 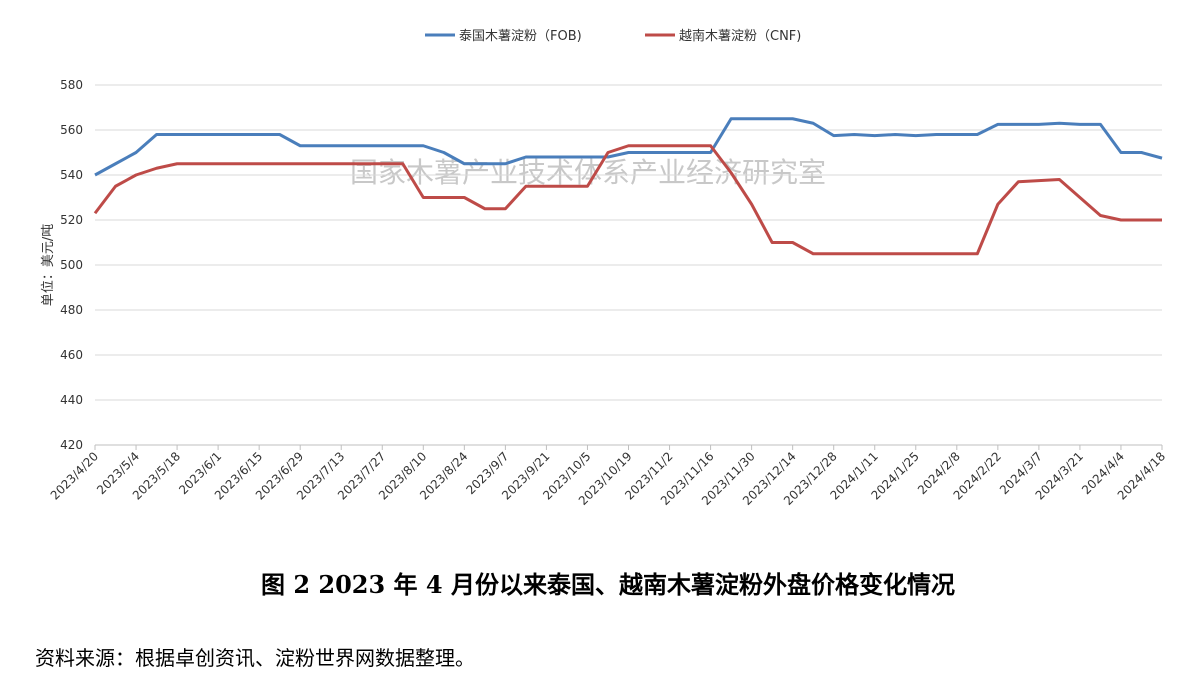 What do you see at coordinates (71, 175) in the screenshot?
I see `y-tick-label: 540` at bounding box center [71, 175].